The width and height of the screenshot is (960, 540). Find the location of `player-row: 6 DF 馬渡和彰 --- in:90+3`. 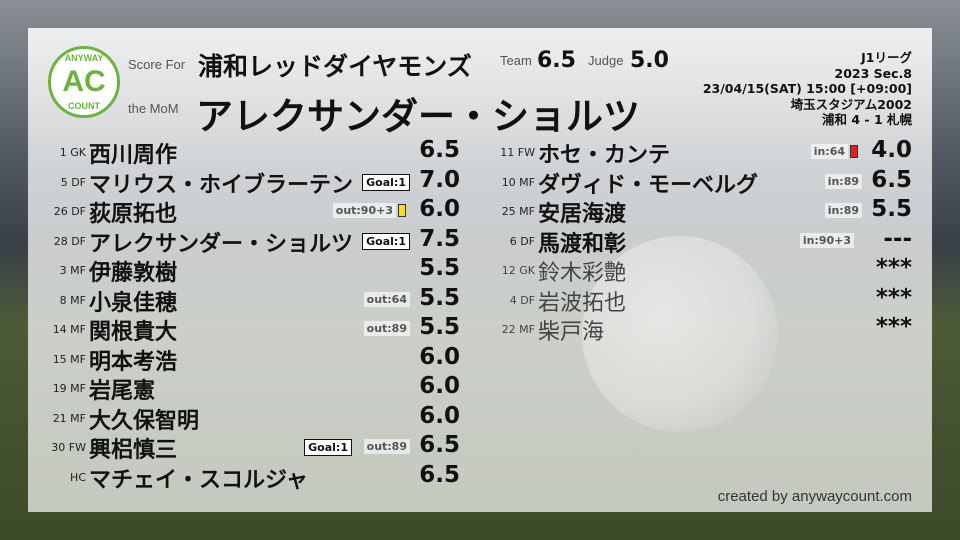

player-row: 6 DF 馬渡和彰 --- in:90+3 is located at coordinates (701, 241).